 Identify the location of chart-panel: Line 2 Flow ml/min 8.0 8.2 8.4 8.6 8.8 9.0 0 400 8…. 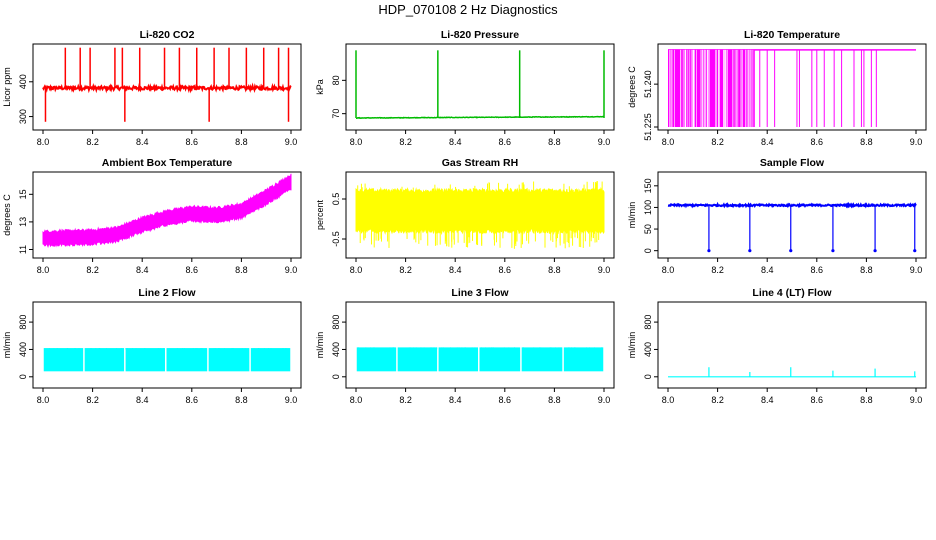
(152, 346).